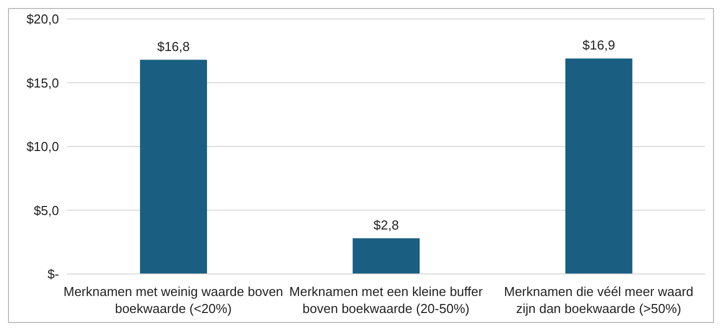 The image size is (722, 331). Describe the element at coordinates (42, 146) in the screenshot. I see `y-tick-label: $10,0` at that location.